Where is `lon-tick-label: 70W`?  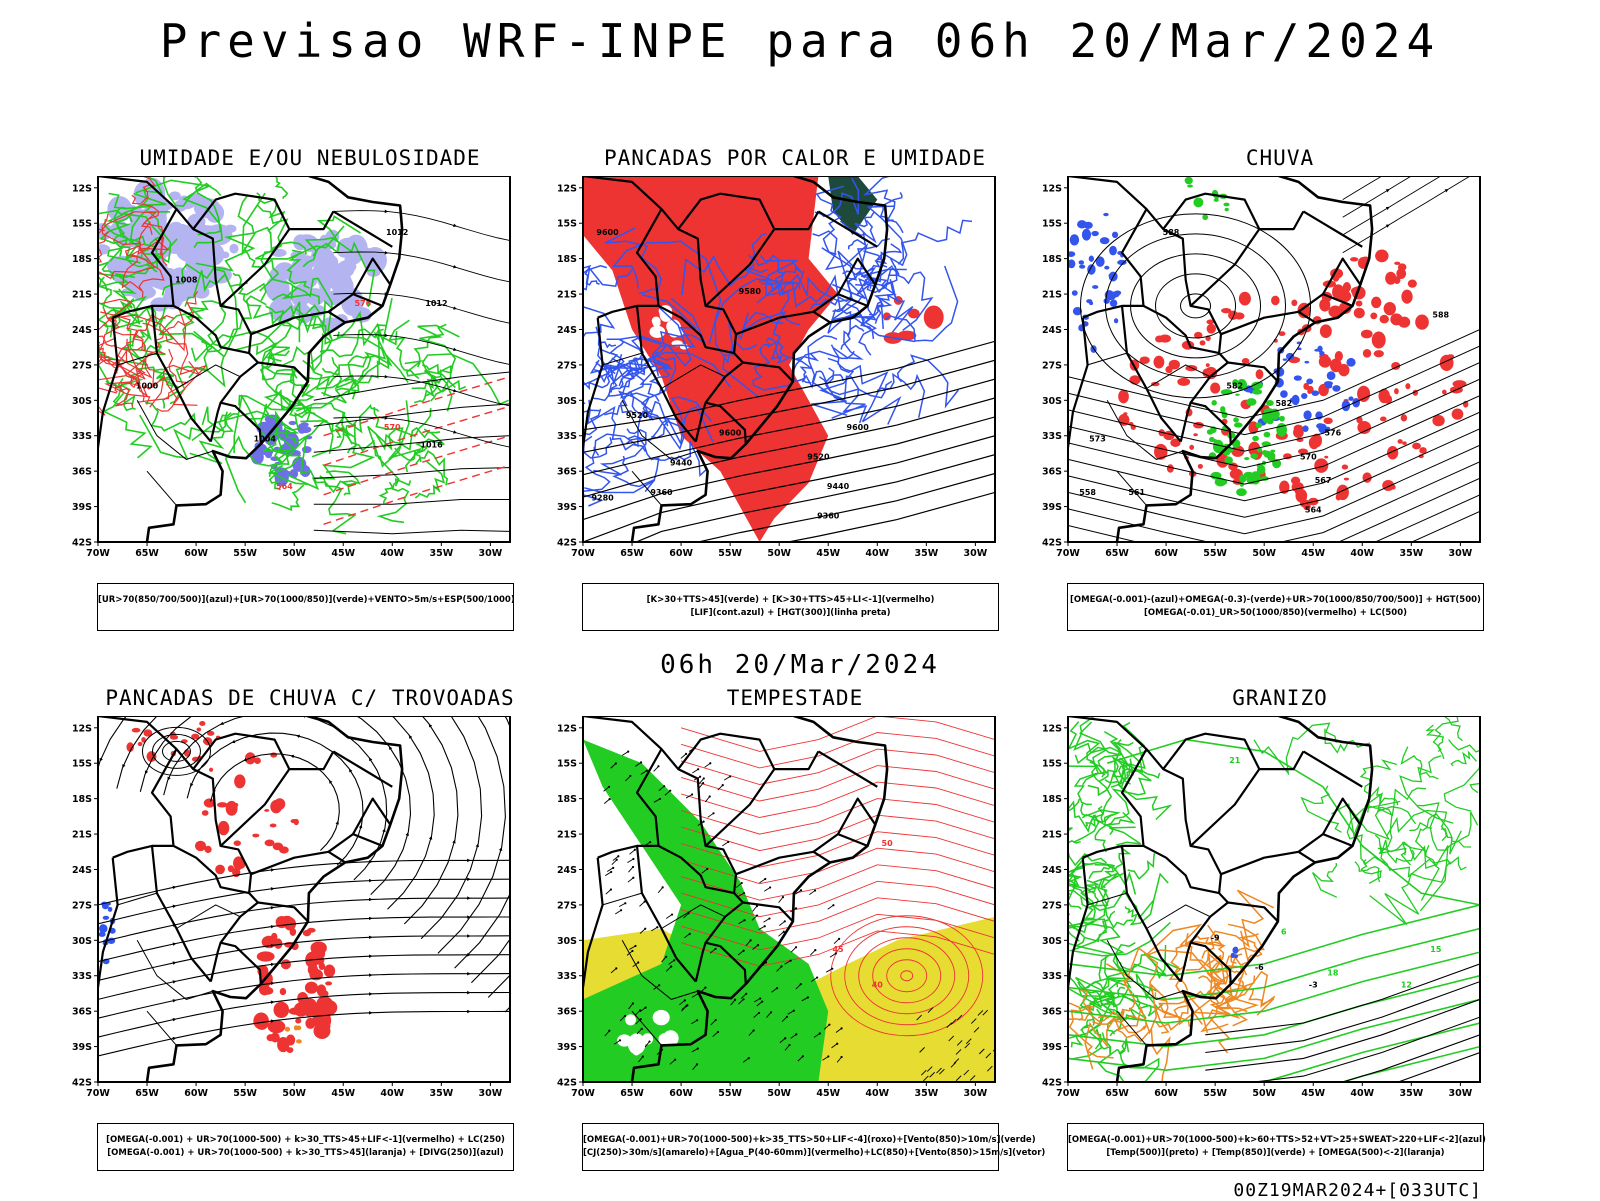 lon-tick-label: 70W is located at coordinates (98, 1093).